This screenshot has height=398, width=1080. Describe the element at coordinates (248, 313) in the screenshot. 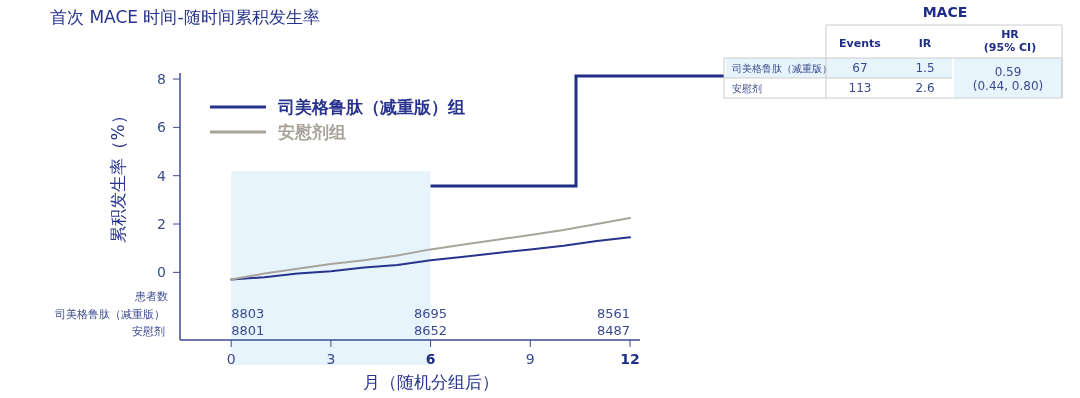

I see `annotation: 8803` at that location.